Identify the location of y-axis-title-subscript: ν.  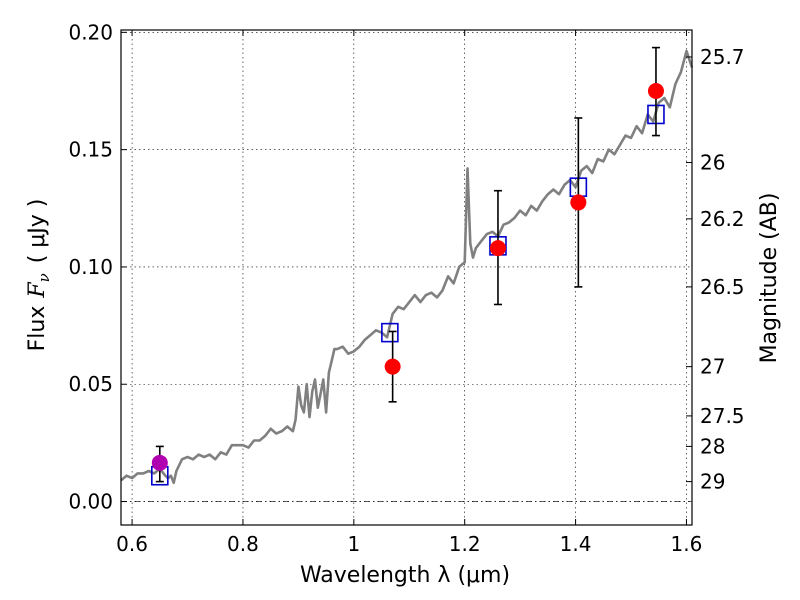
(44, 277).